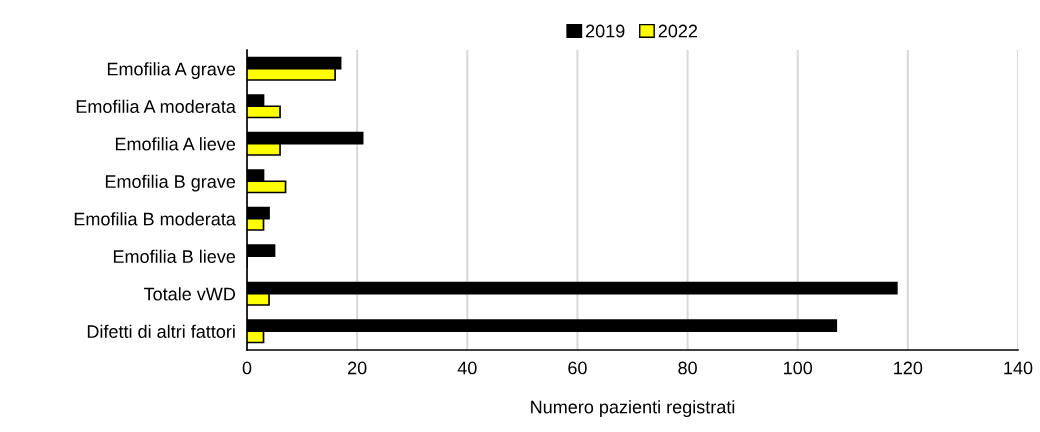 The image size is (1040, 432). I want to click on x-tick-label: 60, so click(577, 368).